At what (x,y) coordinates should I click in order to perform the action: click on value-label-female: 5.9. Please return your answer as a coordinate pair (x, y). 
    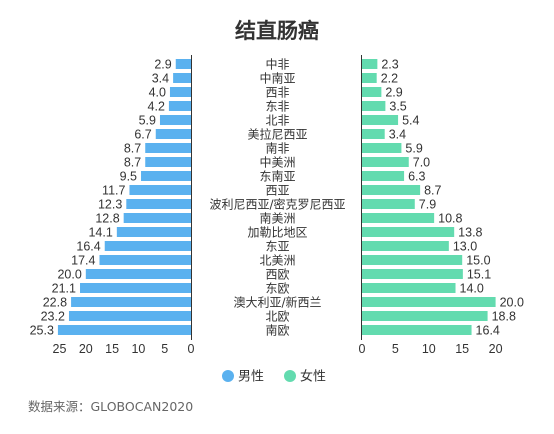
    Looking at the image, I should click on (413, 149).